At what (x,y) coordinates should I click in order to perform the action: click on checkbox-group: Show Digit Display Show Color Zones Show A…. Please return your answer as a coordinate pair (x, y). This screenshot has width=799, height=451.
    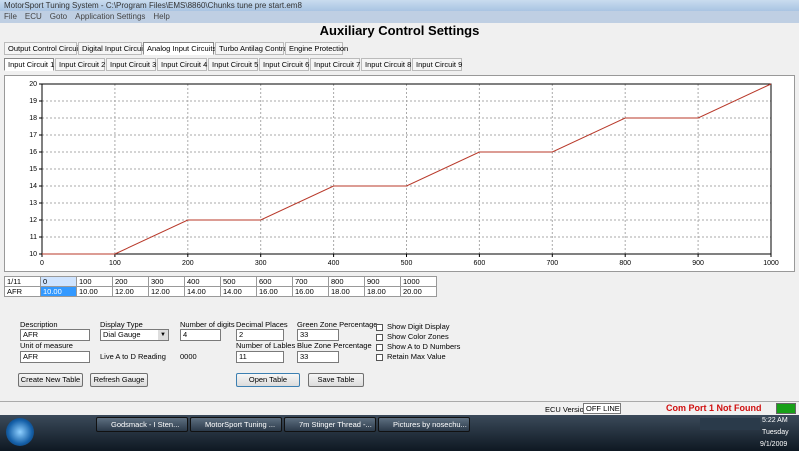
    Looking at the image, I should click on (418, 342).